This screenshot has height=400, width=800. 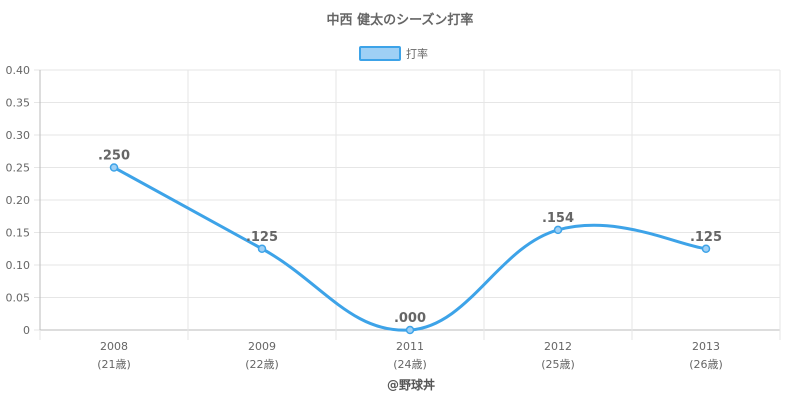 I want to click on y-tick-label: 0.05, so click(x=18, y=298).